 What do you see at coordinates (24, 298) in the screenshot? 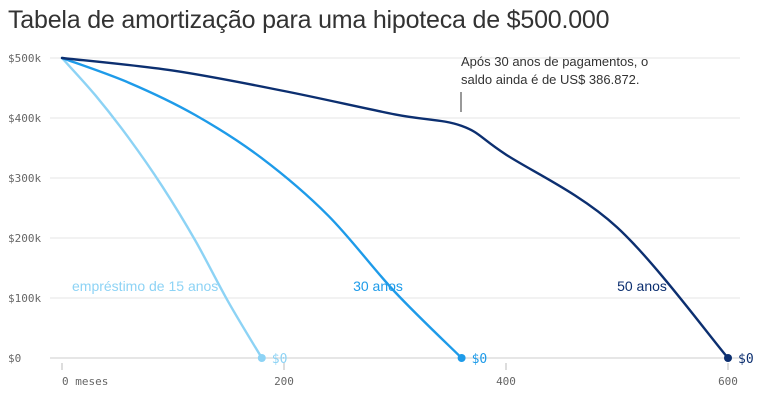
I see `y-tick-label: $100k` at bounding box center [24, 298].